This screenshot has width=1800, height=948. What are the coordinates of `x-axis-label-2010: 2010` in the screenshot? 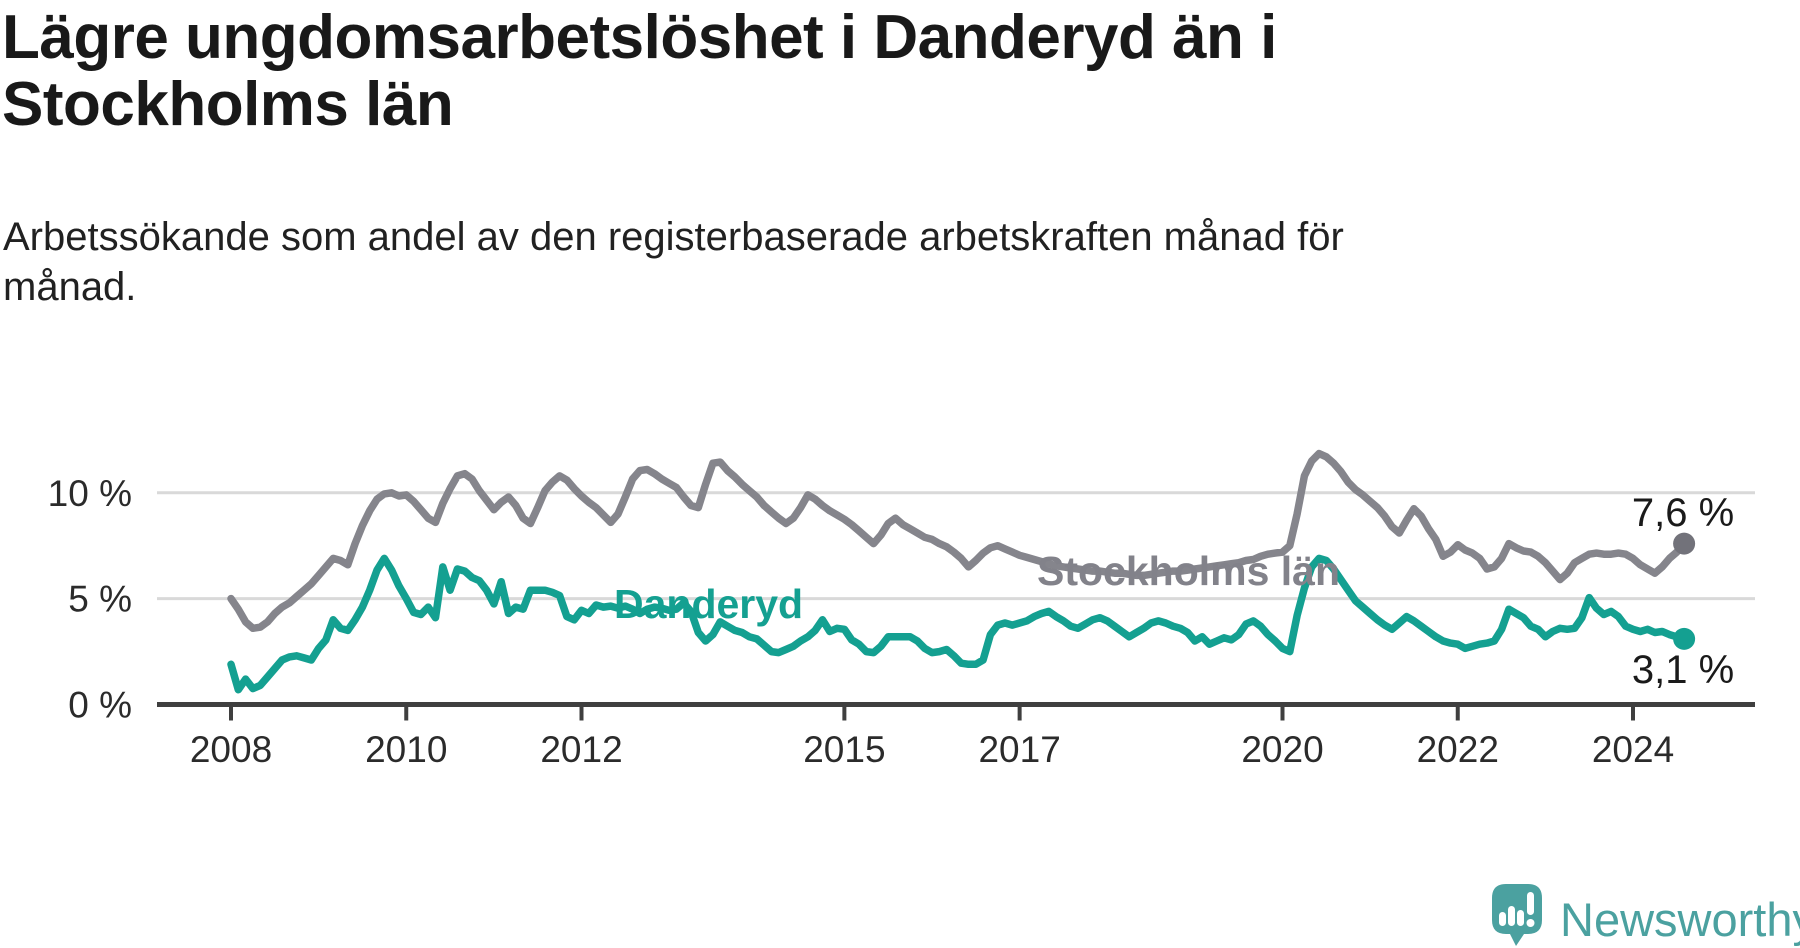 It's located at (406, 749).